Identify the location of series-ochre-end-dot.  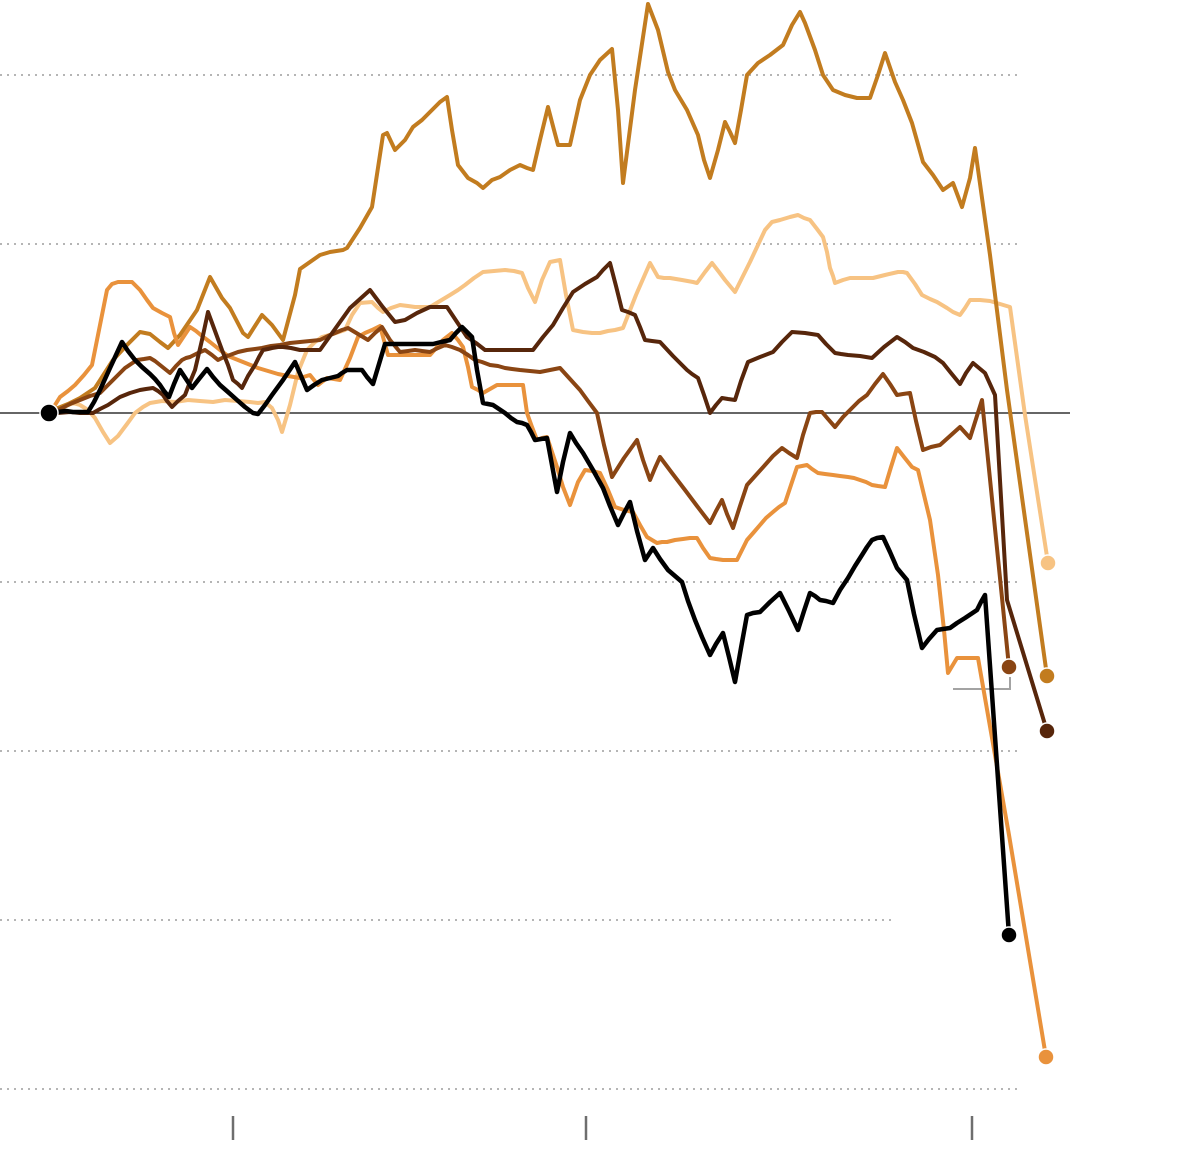
(1047, 676).